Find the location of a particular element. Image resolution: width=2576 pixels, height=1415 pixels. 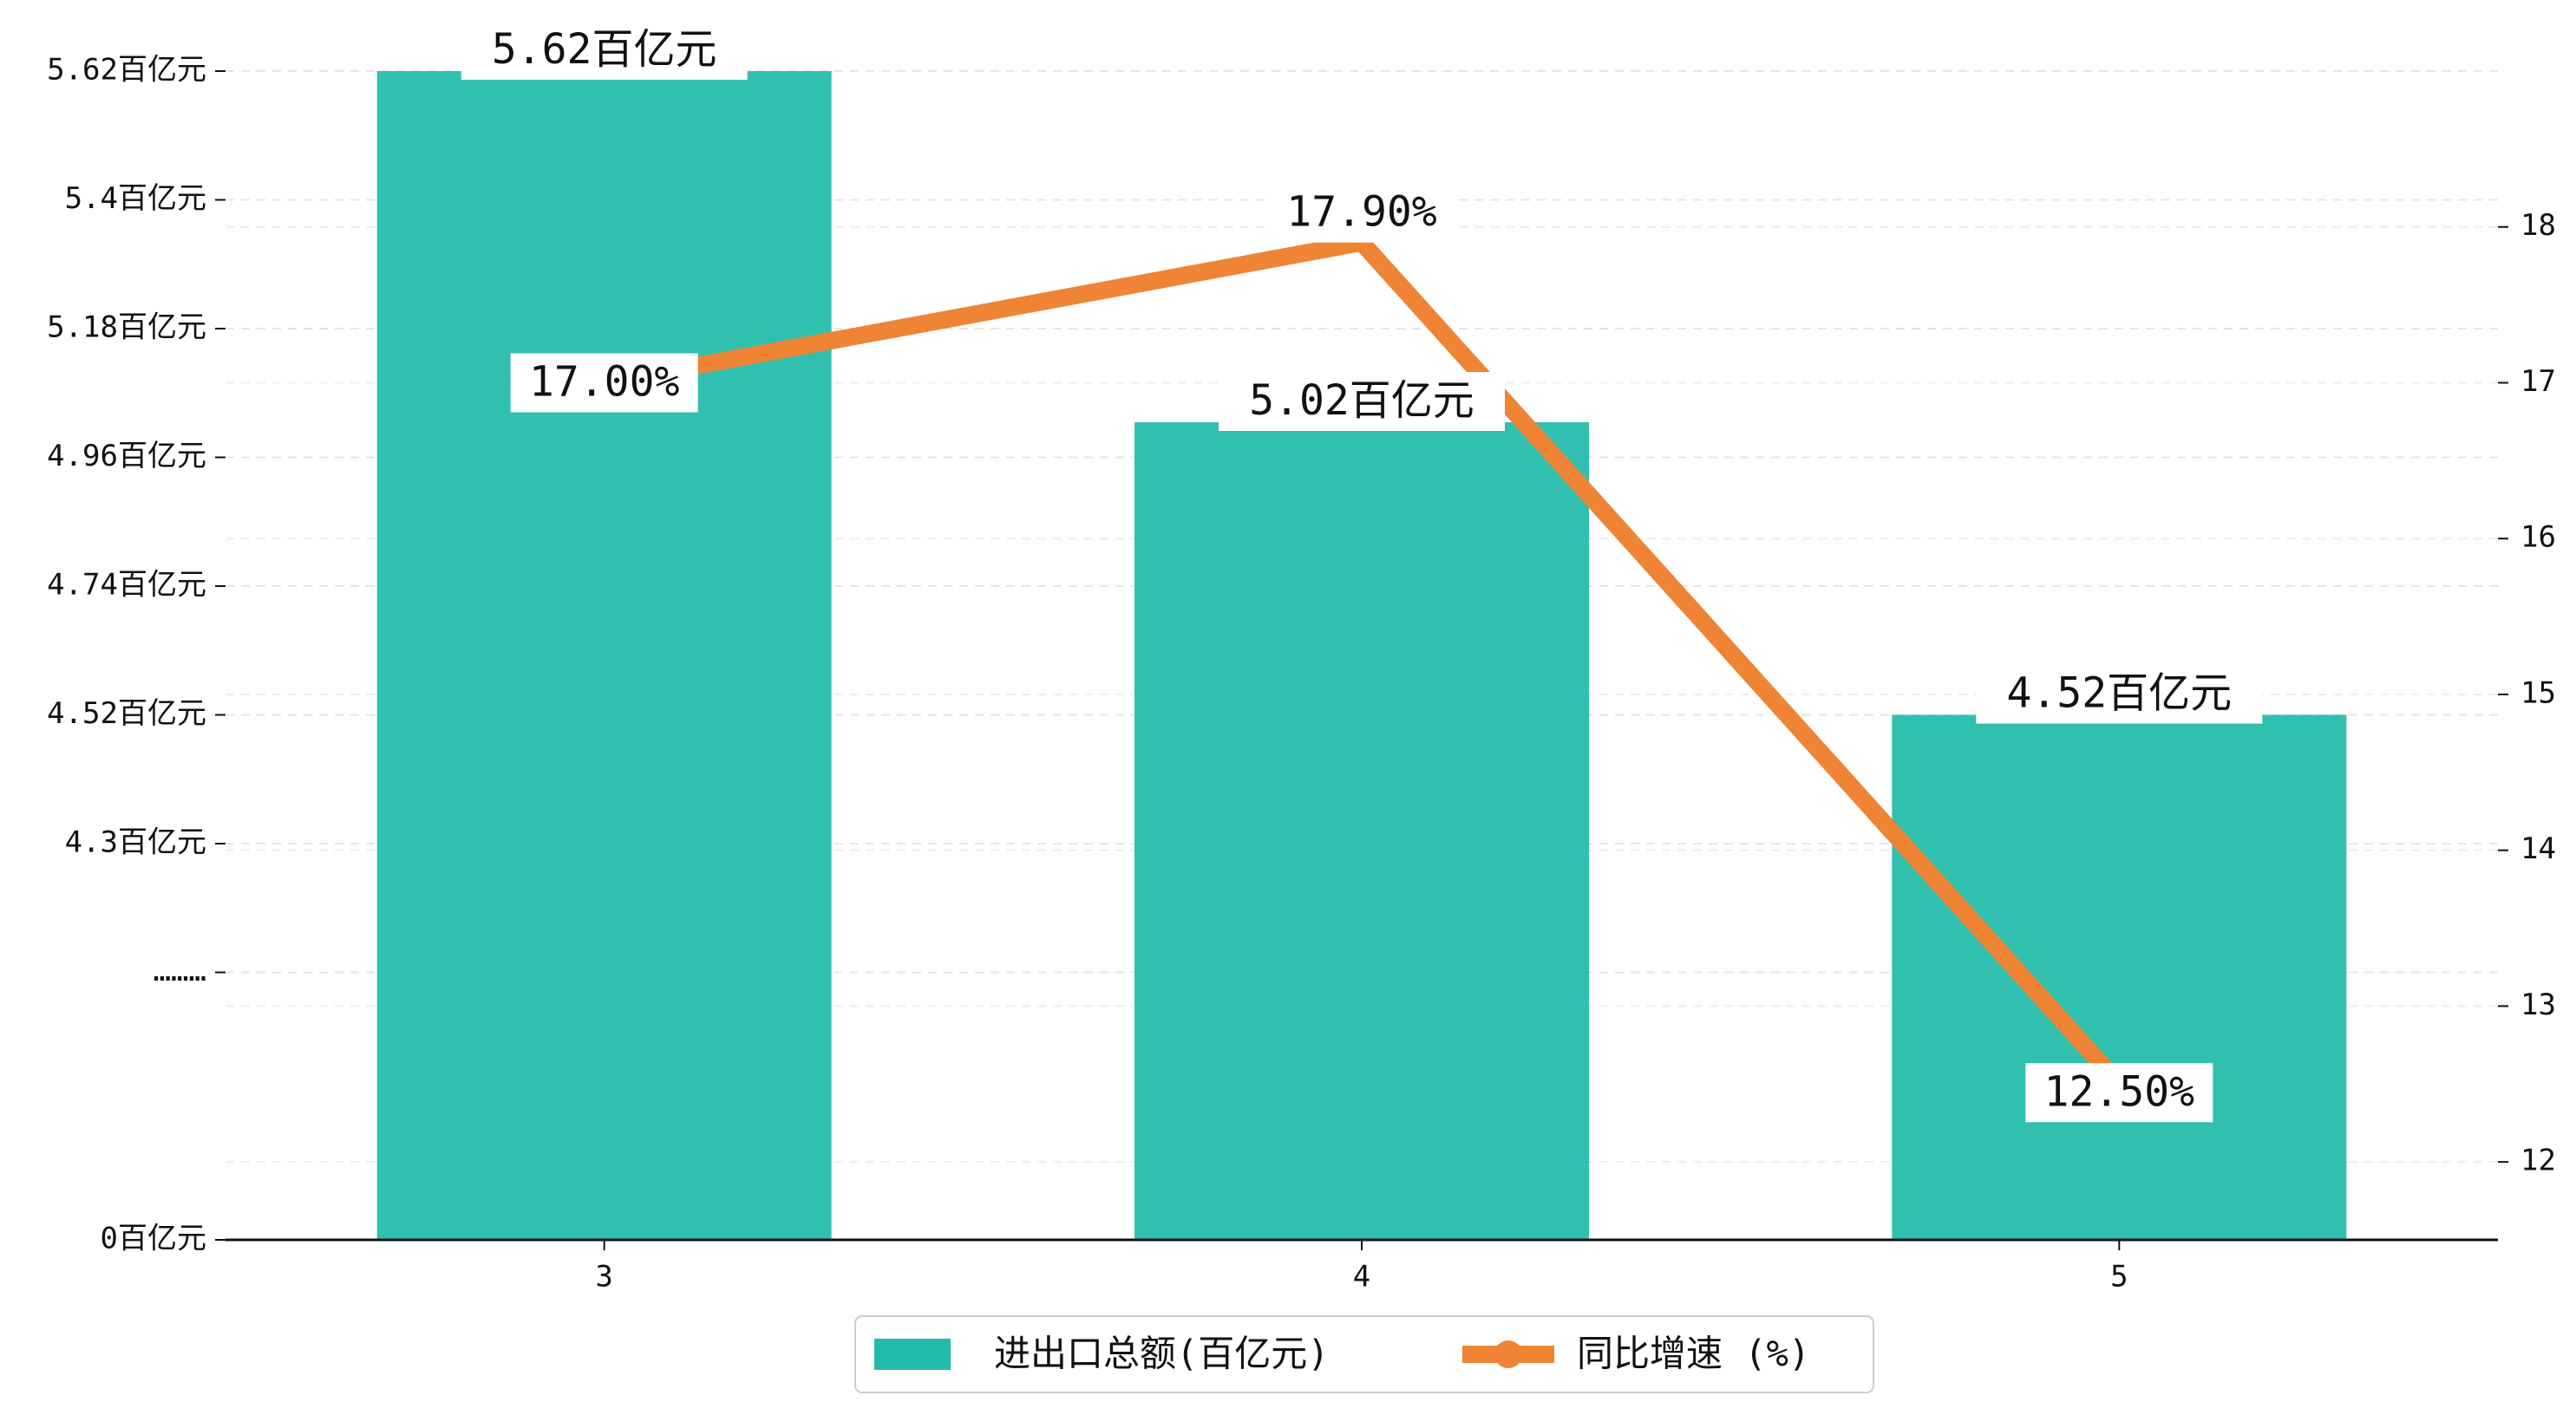

y-left-tick-label-3: 4.52百亿元 is located at coordinates (126, 713).